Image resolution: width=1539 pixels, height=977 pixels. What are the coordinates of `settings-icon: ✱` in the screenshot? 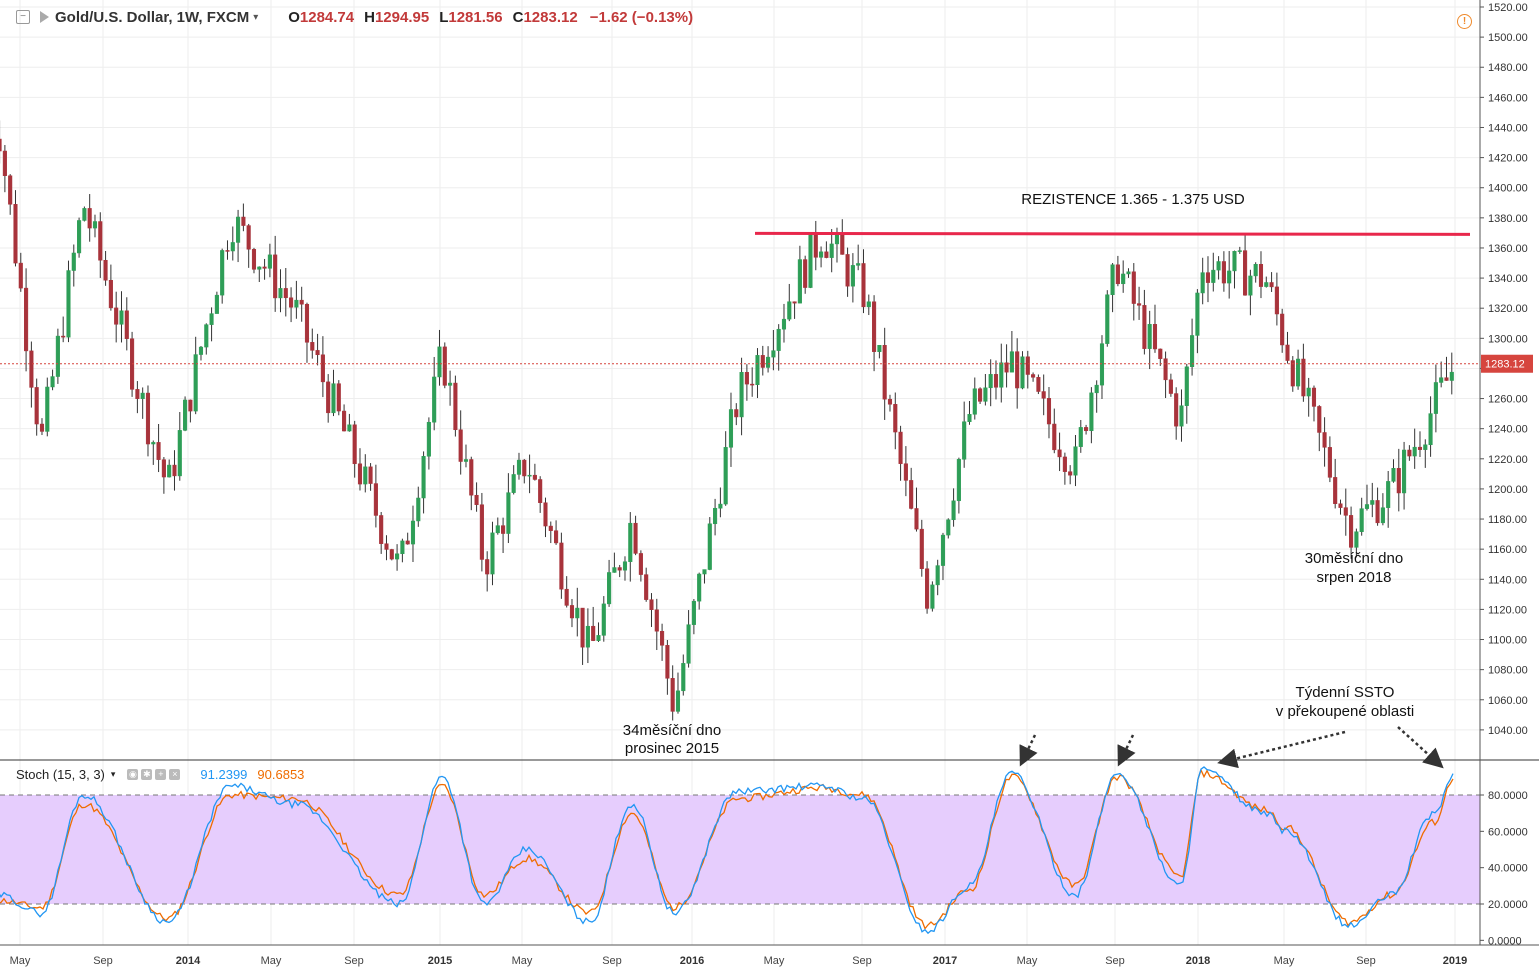 It's located at (147, 774).